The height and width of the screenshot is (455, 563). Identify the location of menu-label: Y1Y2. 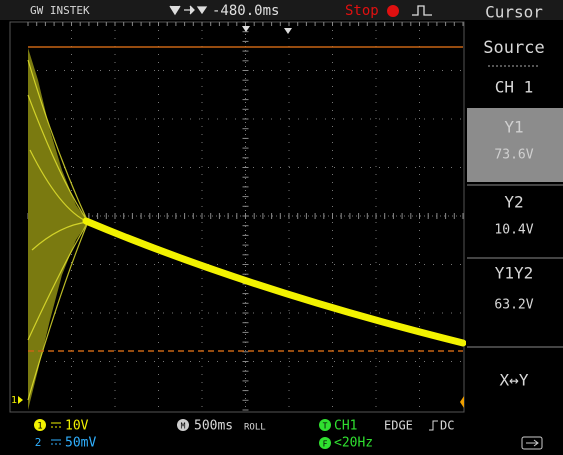
(514, 273).